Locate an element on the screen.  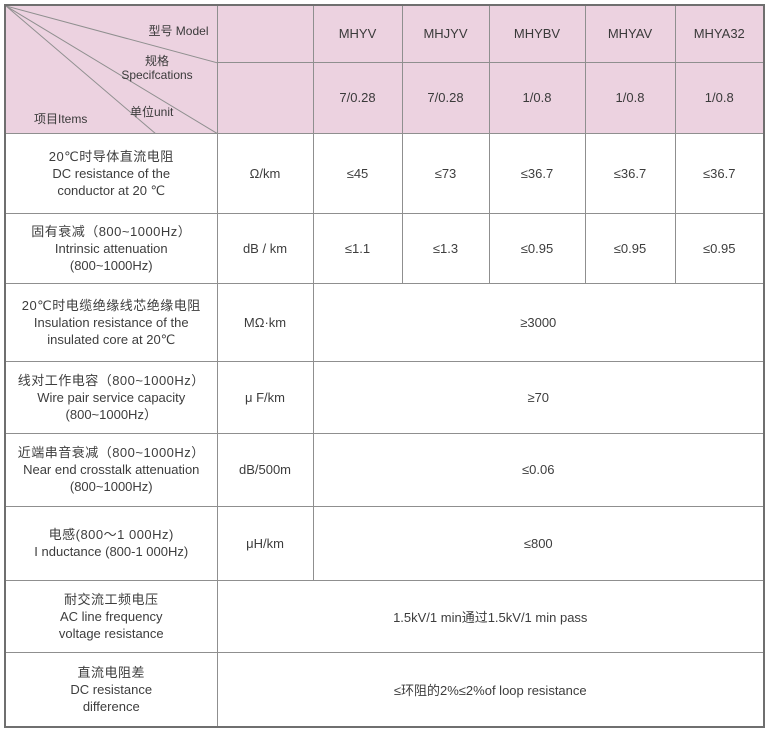
item-label-cn: 电感(800～1 000Hz) is located at coordinates (111, 534).